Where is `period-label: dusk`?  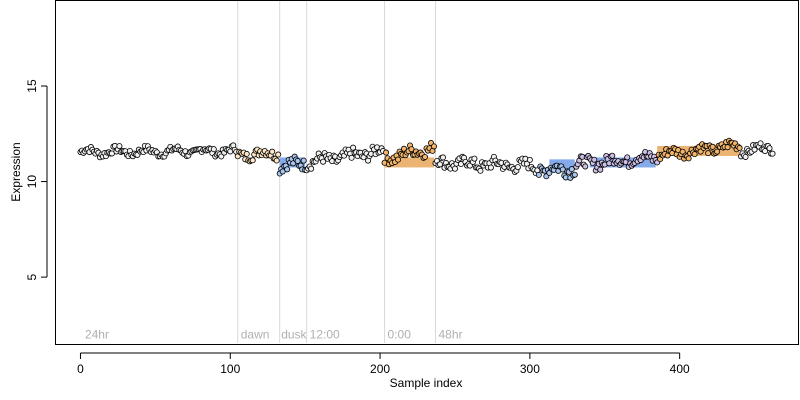
period-label: dusk is located at coordinates (294, 334).